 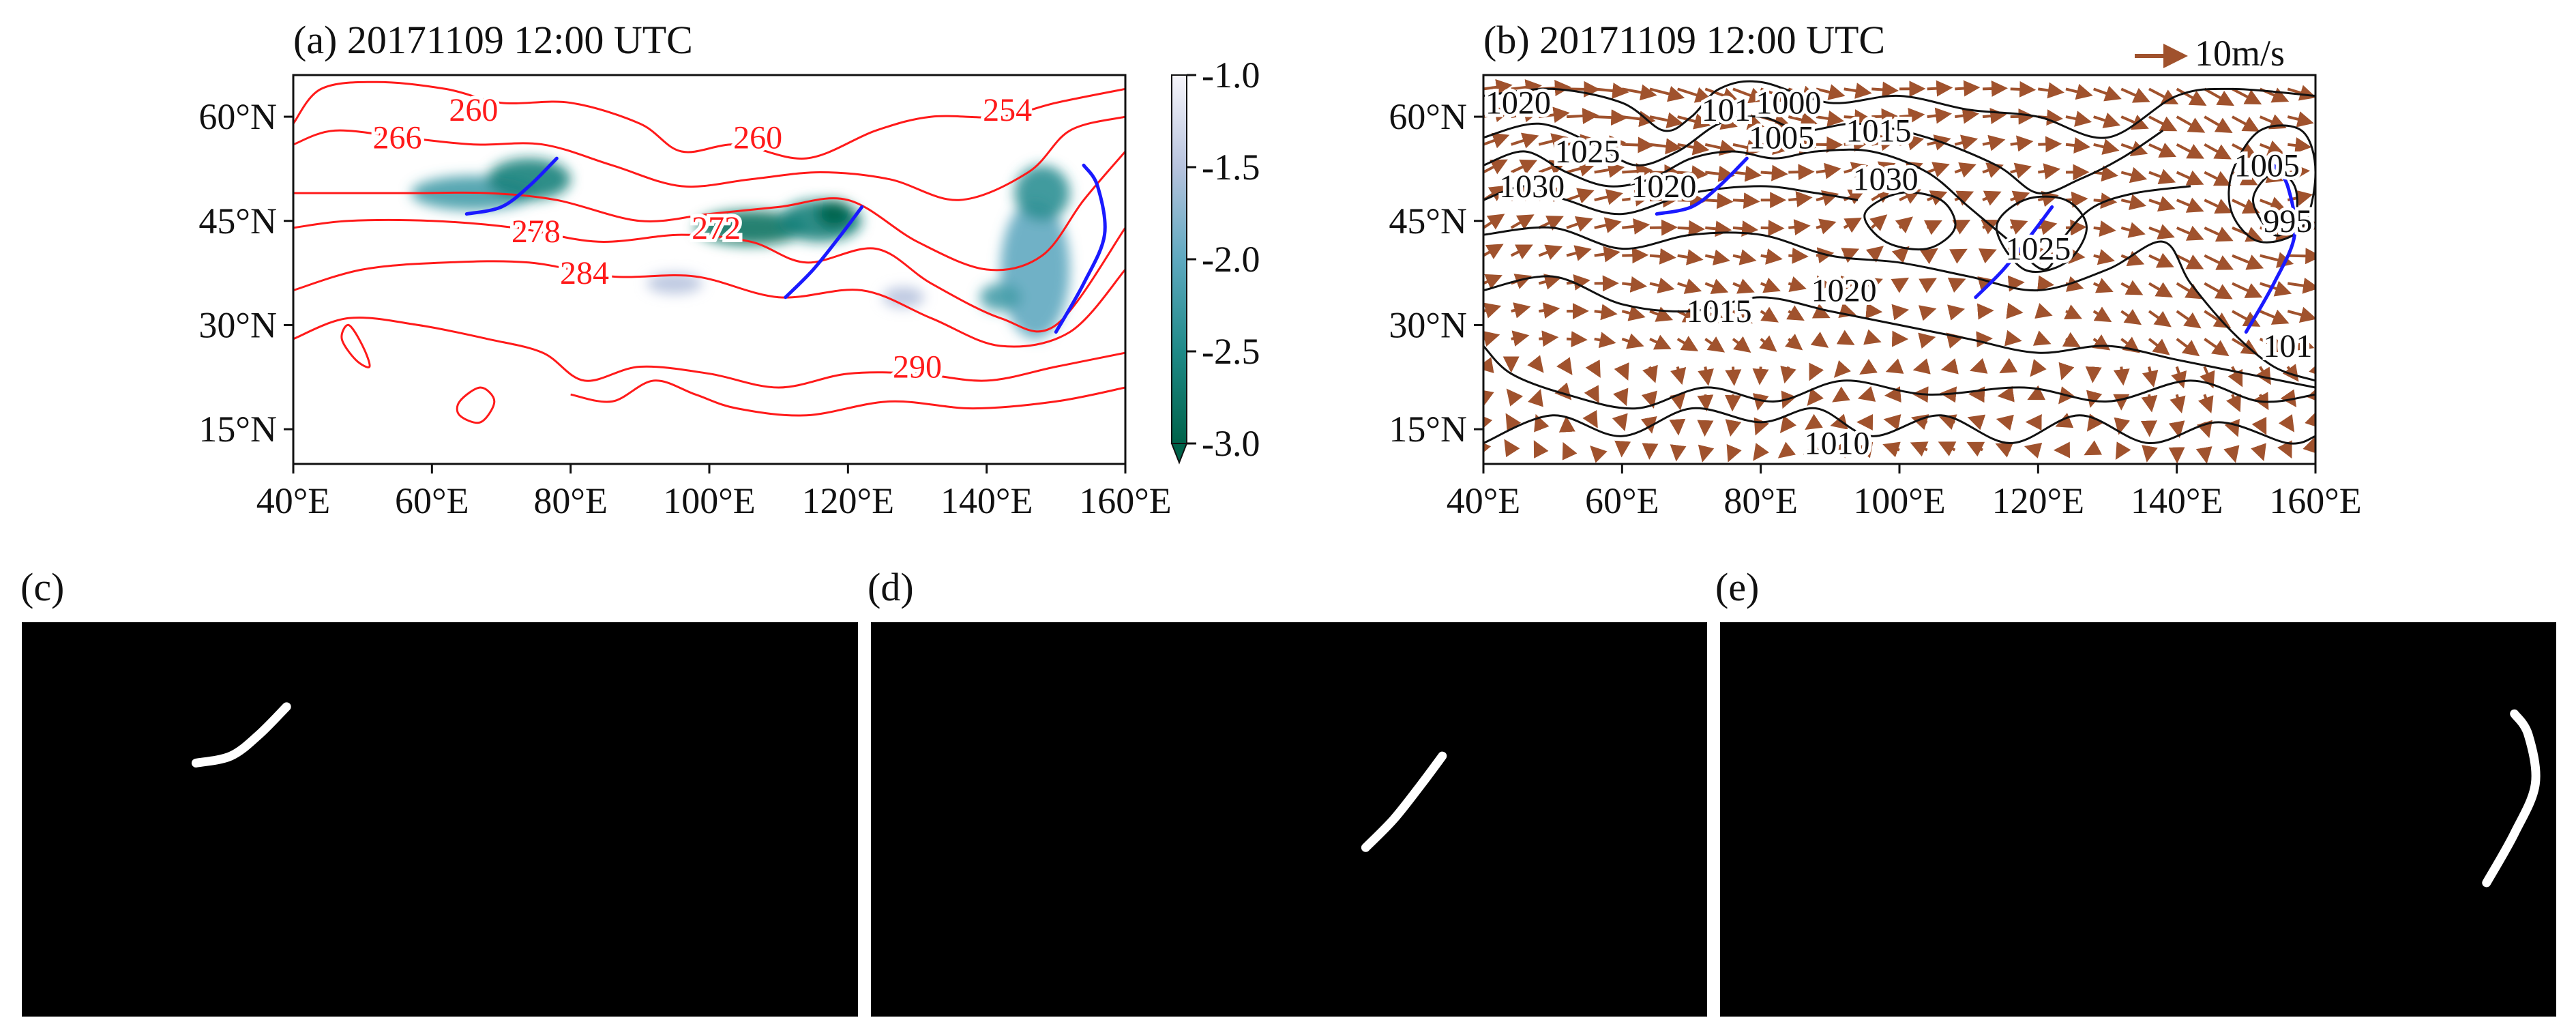 I want to click on colorbar-extend-triangle, so click(x=1179, y=454).